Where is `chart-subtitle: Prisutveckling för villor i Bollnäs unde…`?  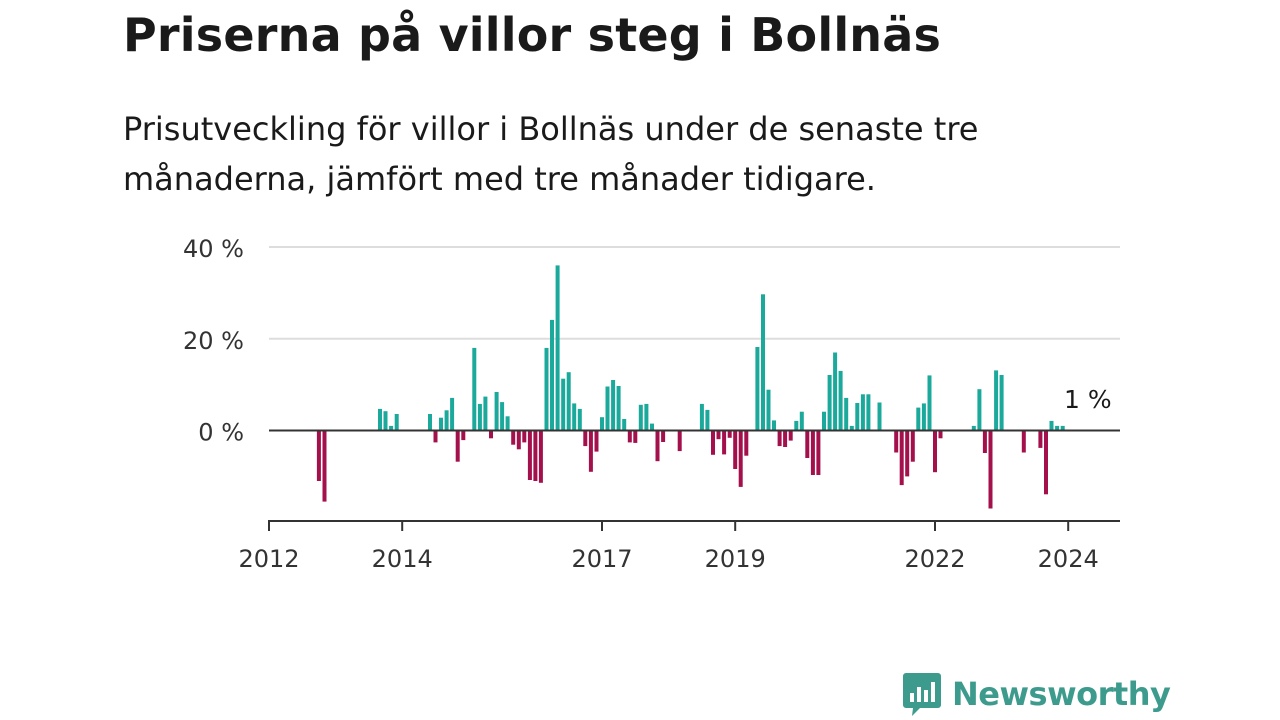
chart-subtitle: Prisutveckling för villor i Bollnäs unde… is located at coordinates (551, 154).